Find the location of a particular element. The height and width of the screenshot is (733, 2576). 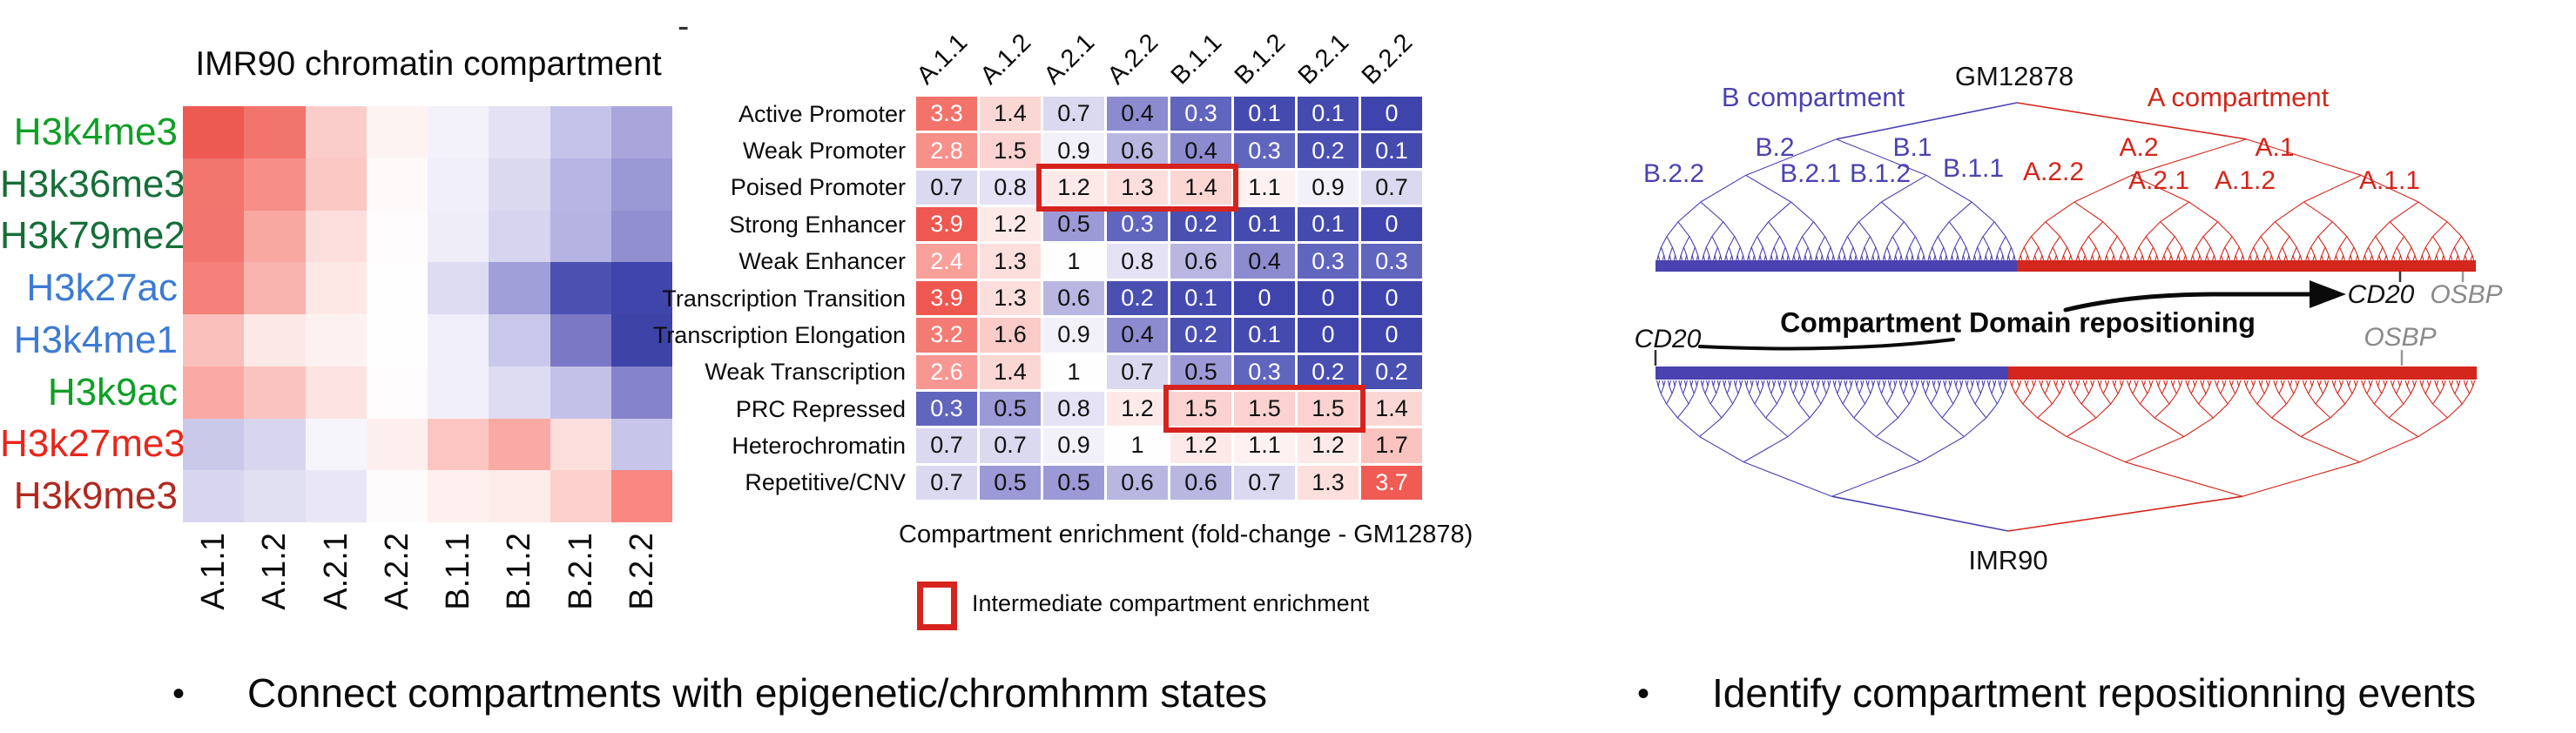

heatmap-row-label: H3k4me1 is located at coordinates (96, 339).